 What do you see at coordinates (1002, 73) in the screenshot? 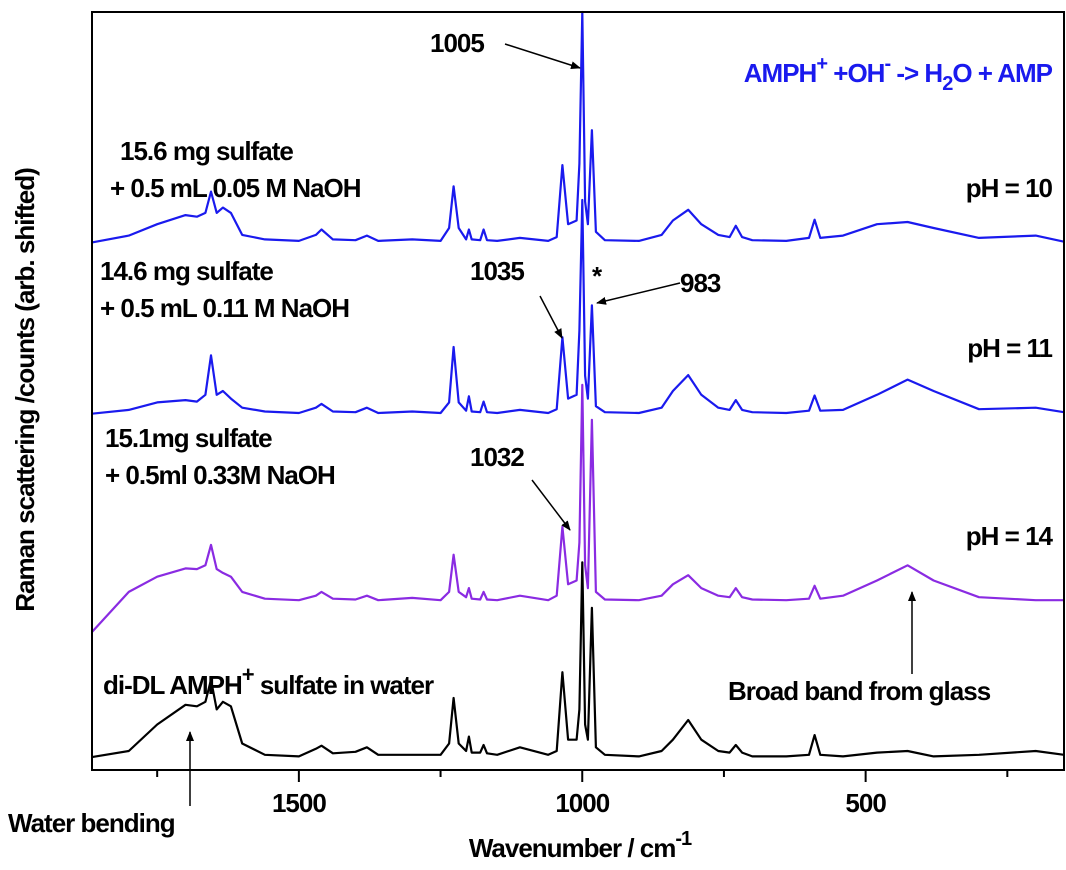
I see `reaction-part: O + AMP` at bounding box center [1002, 73].